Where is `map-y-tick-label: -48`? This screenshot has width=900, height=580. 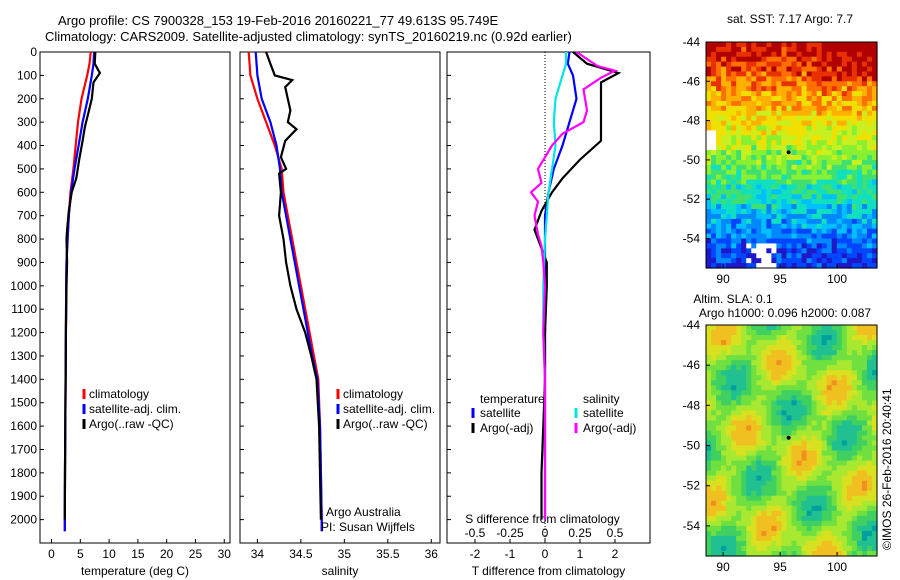 map-y-tick-label: -48 is located at coordinates (692, 121).